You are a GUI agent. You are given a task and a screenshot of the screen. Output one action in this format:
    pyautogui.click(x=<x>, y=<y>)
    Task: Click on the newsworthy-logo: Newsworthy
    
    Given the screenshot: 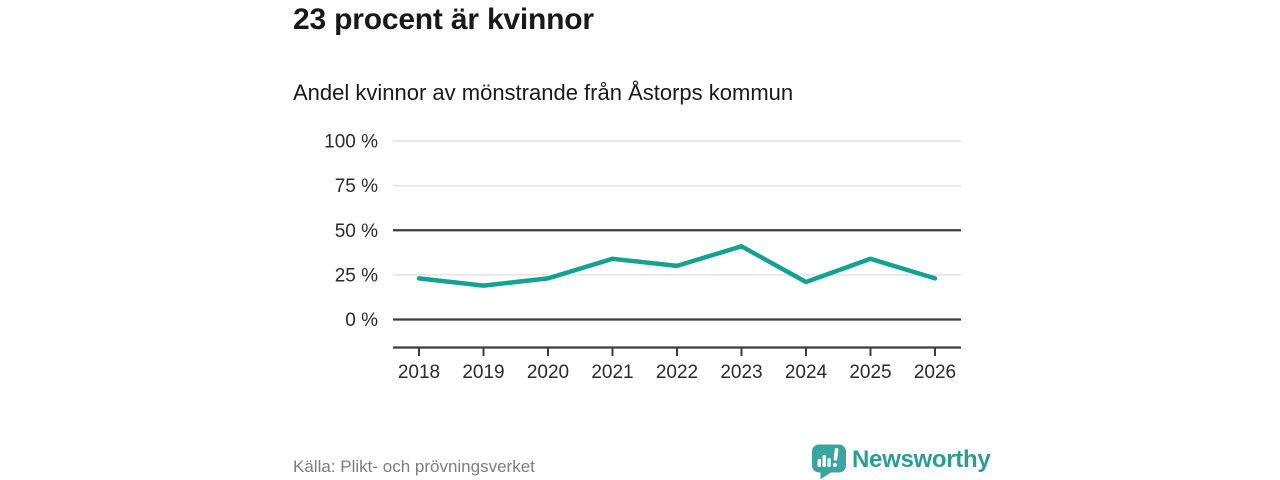 What is the action you would take?
    pyautogui.click(x=901, y=461)
    